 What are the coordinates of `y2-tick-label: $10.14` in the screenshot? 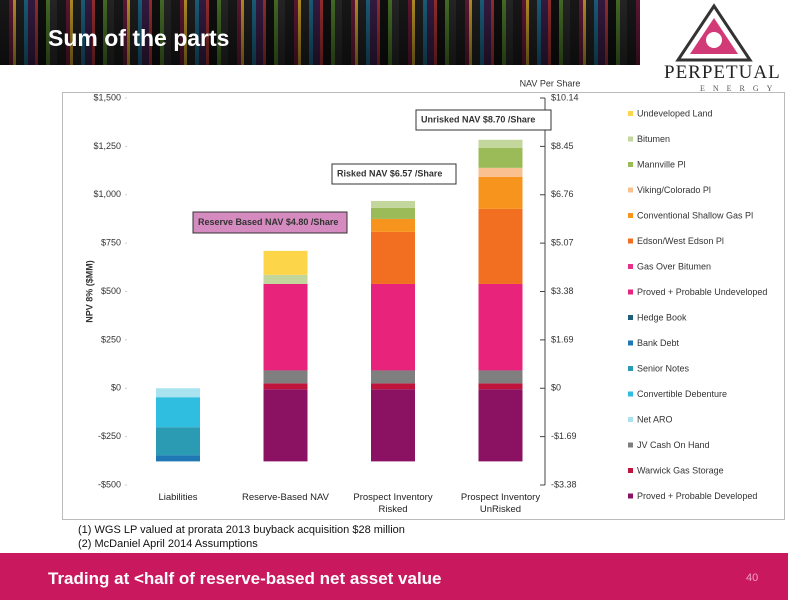 It's located at (565, 97).